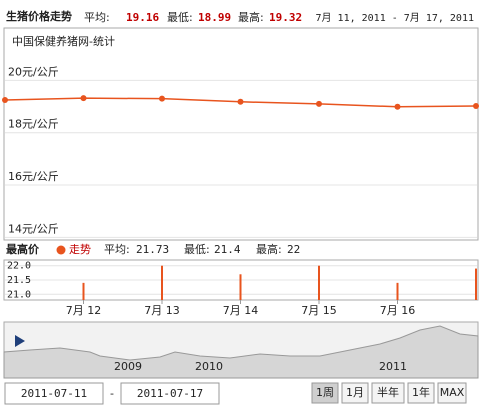 The width and height of the screenshot is (482, 415). What do you see at coordinates (19, 280) in the screenshot?
I see `y-tick-label: 21.5` at bounding box center [19, 280].